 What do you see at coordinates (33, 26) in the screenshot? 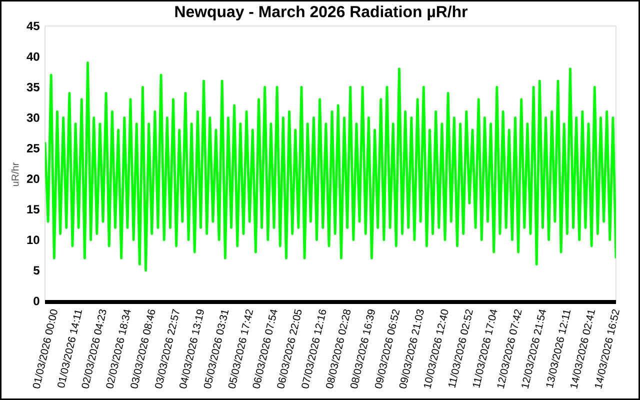
I see `y-tick-label: 45` at bounding box center [33, 26].